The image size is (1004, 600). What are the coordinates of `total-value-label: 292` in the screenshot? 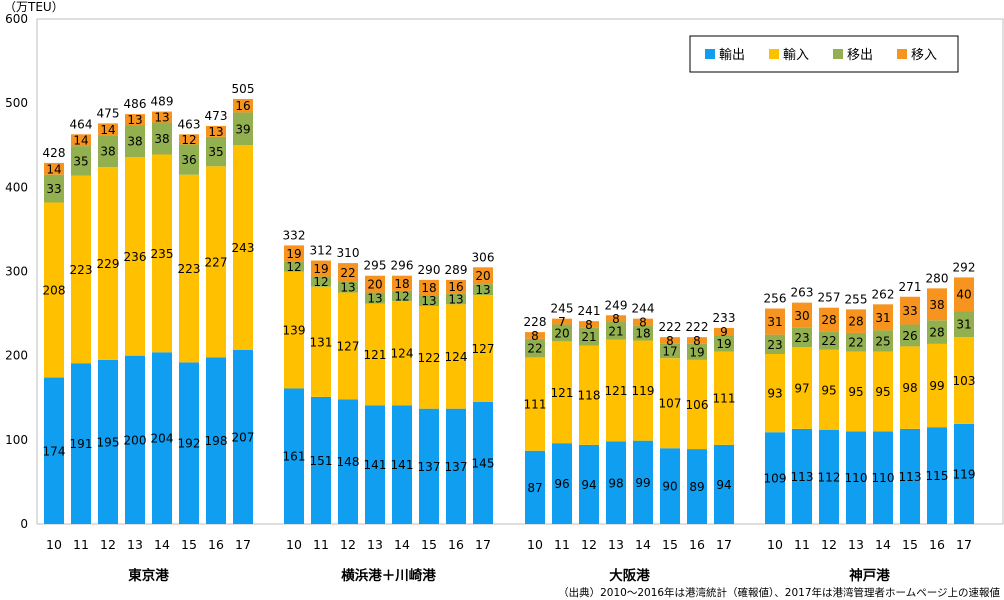 It's located at (964, 267).